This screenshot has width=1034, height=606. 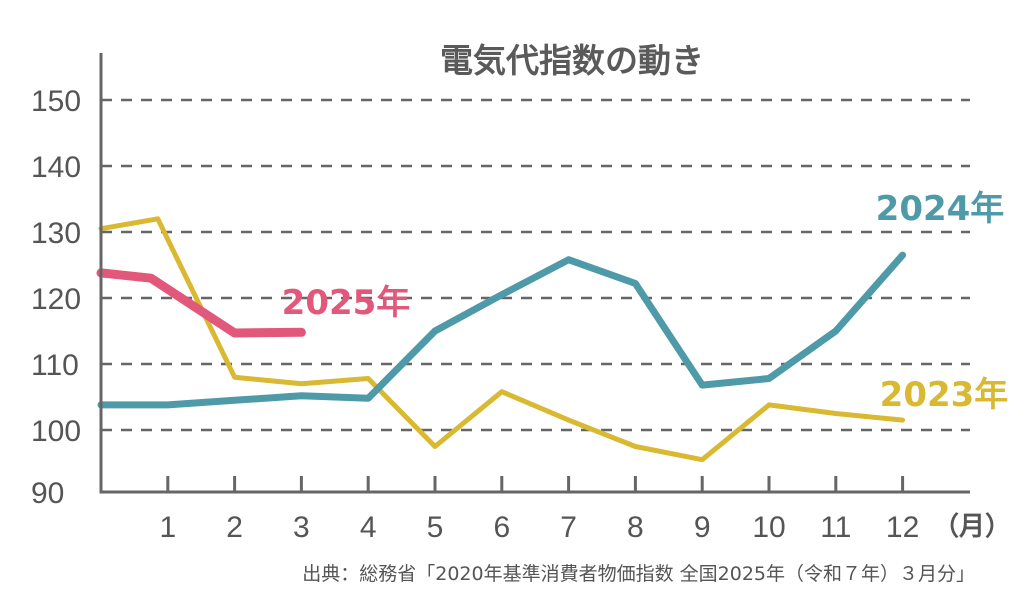 I want to click on y-tick-label: 90, so click(x=47, y=493).